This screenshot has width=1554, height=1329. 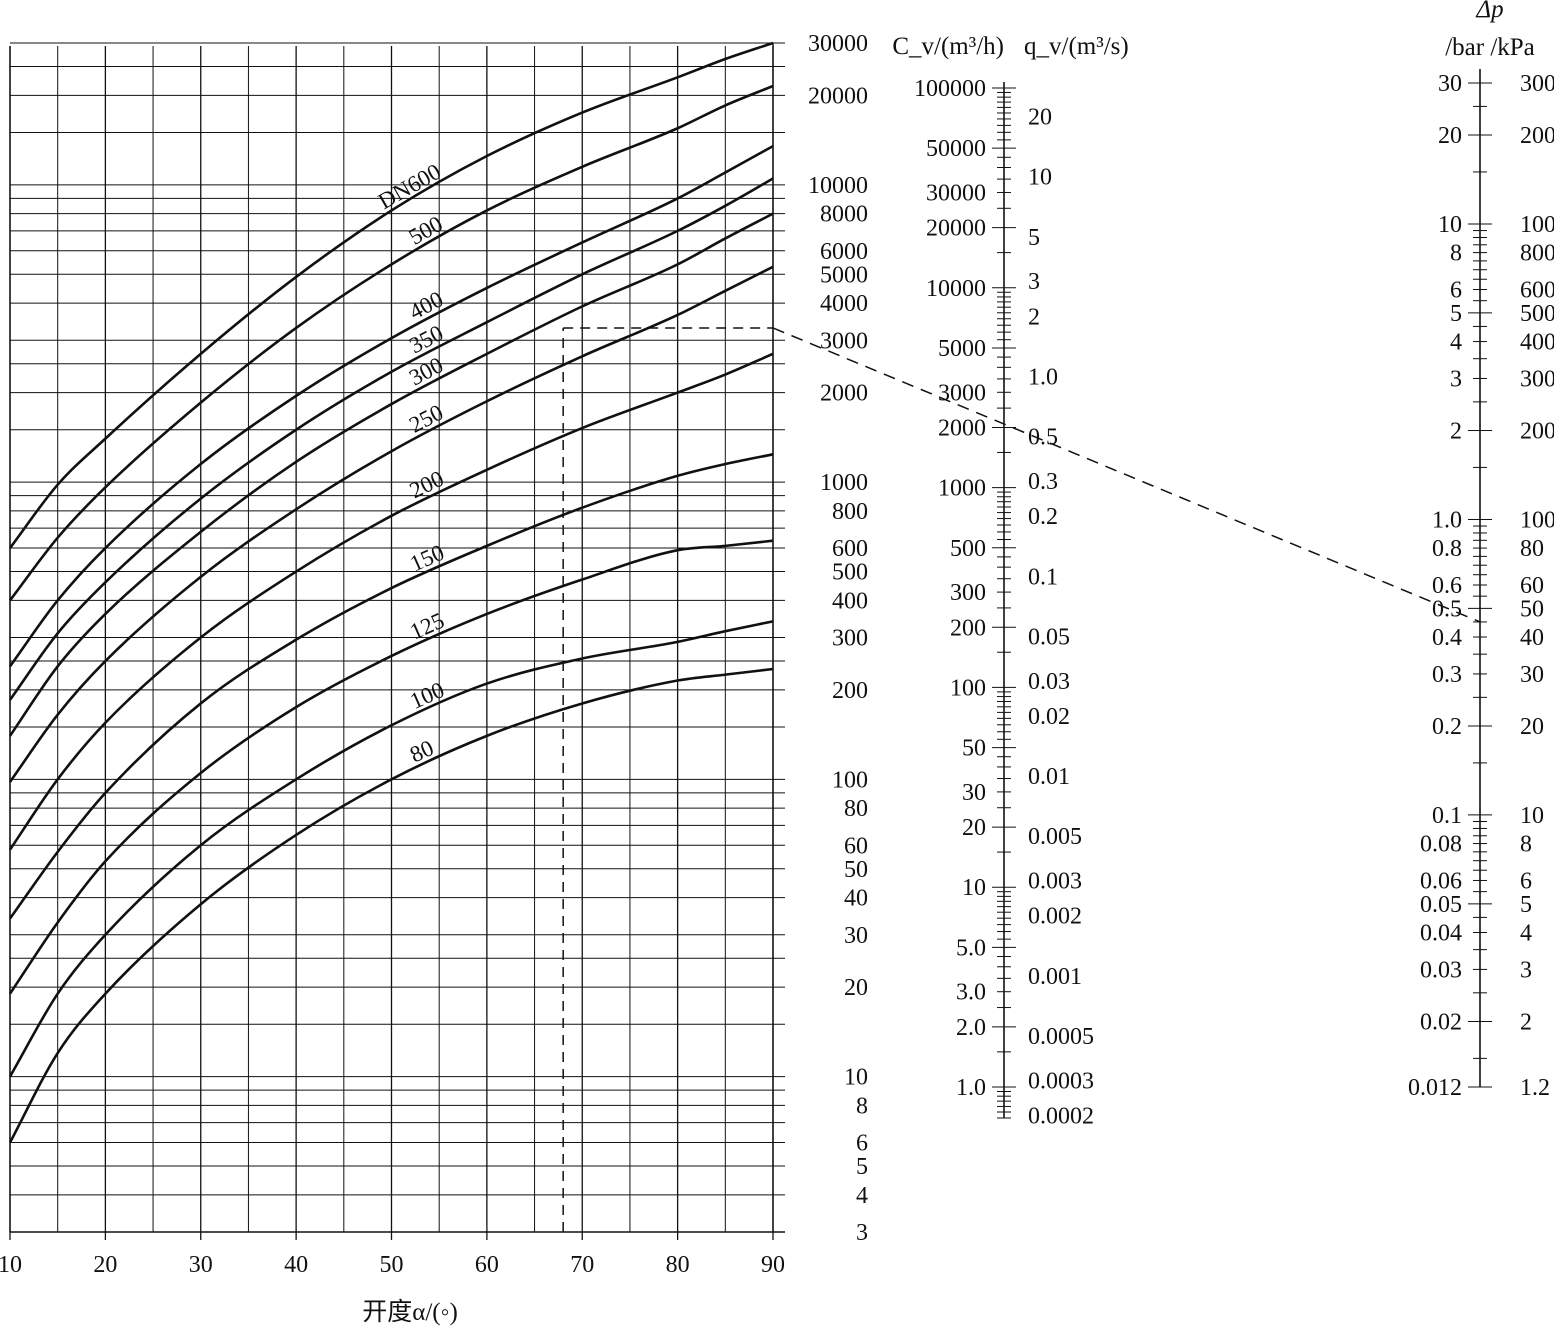 What do you see at coordinates (1061, 1037) in the screenshot?
I see `qv-tick-label: 0.0005` at bounding box center [1061, 1037].